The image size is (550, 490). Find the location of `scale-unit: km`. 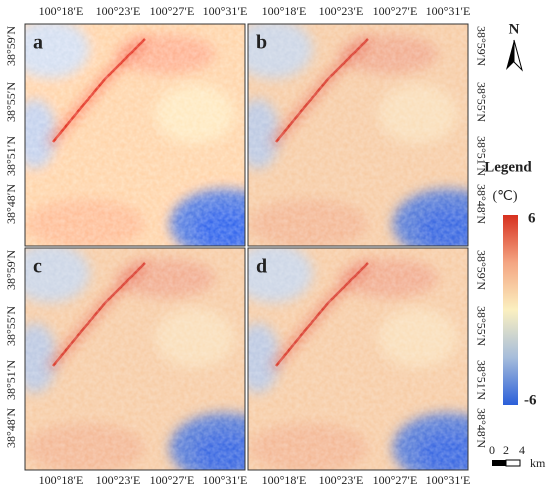

scale-unit: km is located at coordinates (538, 463).